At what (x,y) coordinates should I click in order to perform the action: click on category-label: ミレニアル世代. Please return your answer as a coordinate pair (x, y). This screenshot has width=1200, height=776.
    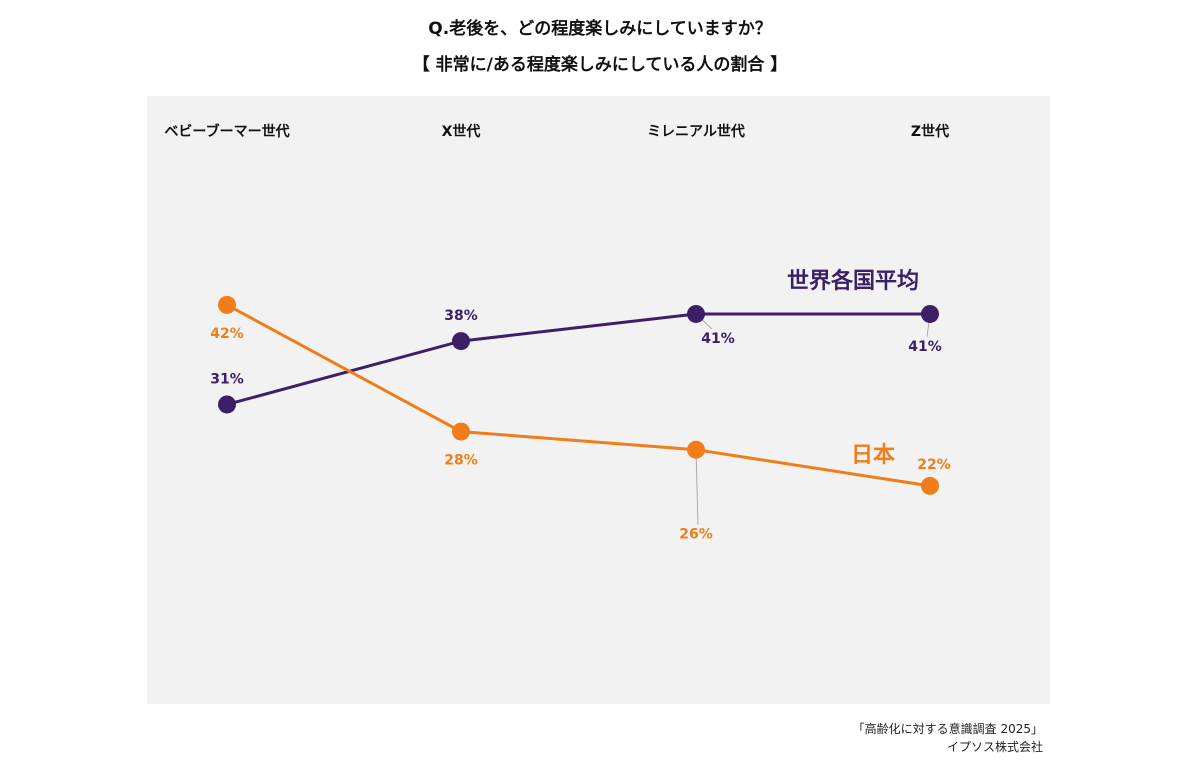
    Looking at the image, I should click on (696, 131).